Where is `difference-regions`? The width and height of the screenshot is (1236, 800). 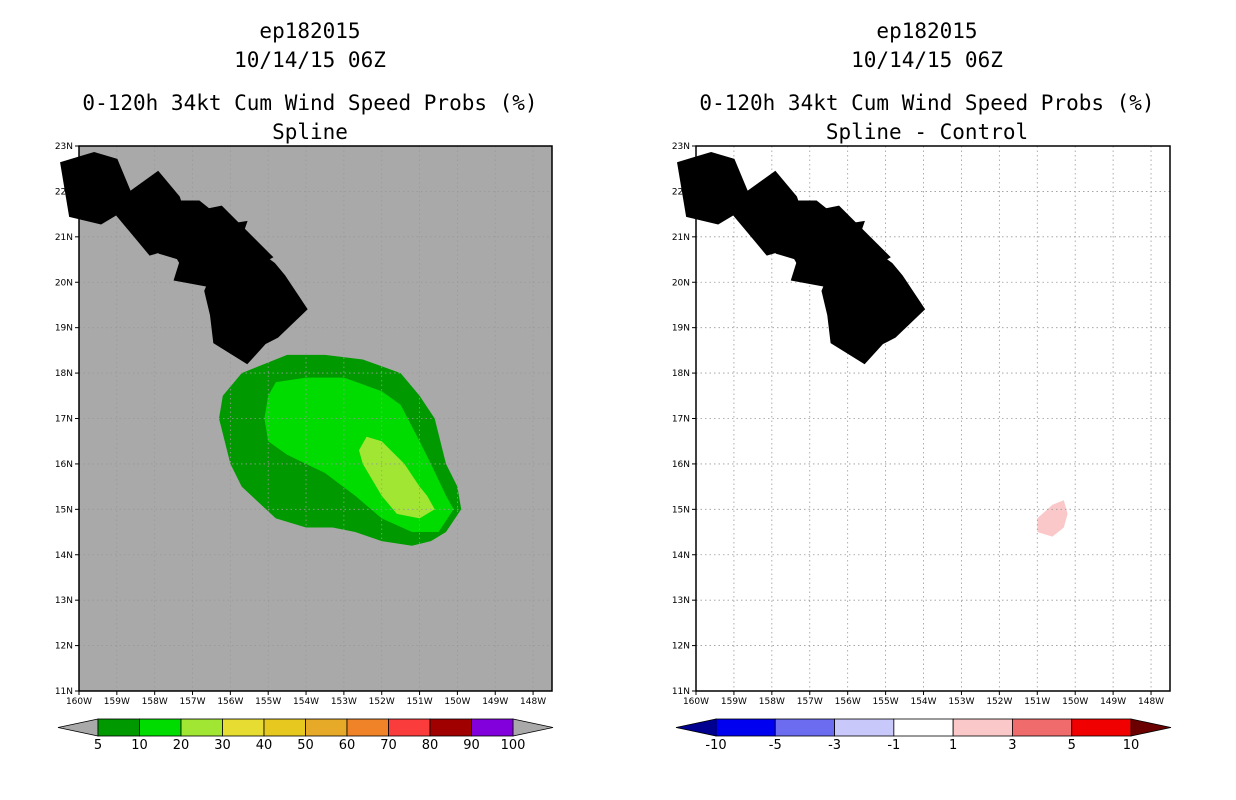
difference-regions is located at coordinates (1052, 518).